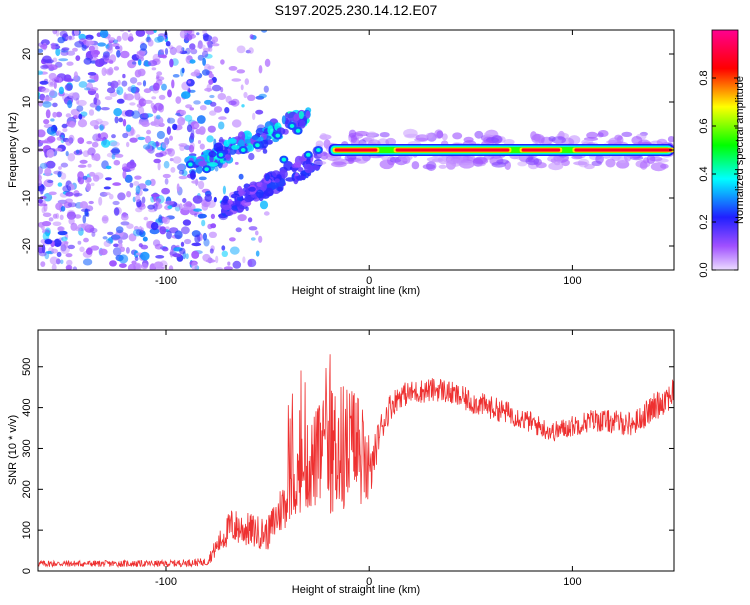 This screenshot has width=750, height=605. What do you see at coordinates (704, 269) in the screenshot?
I see `colorbar-tick-label: 0.0` at bounding box center [704, 269].